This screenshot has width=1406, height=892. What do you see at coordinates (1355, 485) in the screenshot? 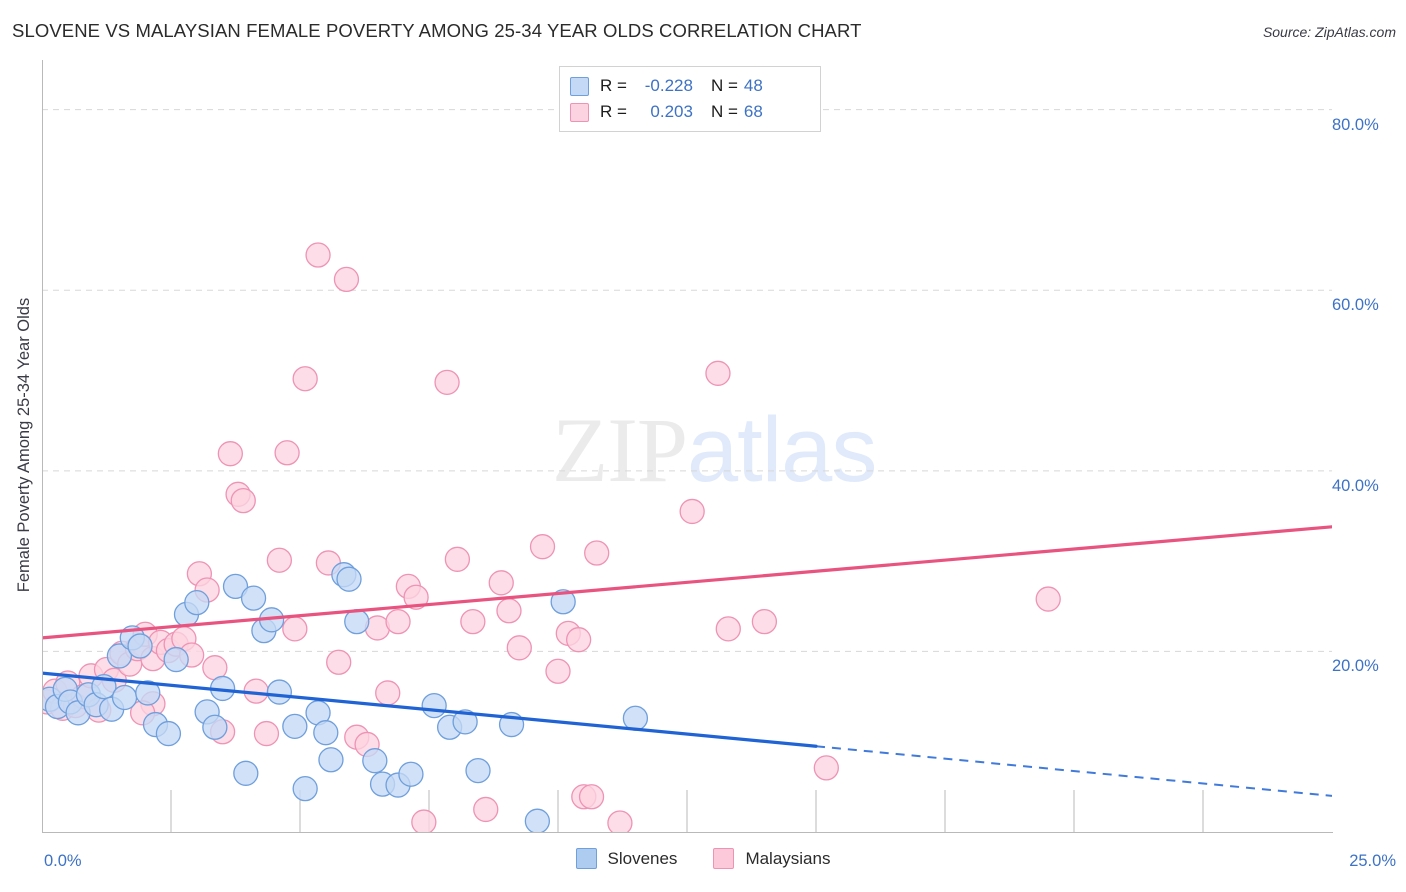
I see `y-tick-40.0%: 40.0%` at bounding box center [1355, 485].